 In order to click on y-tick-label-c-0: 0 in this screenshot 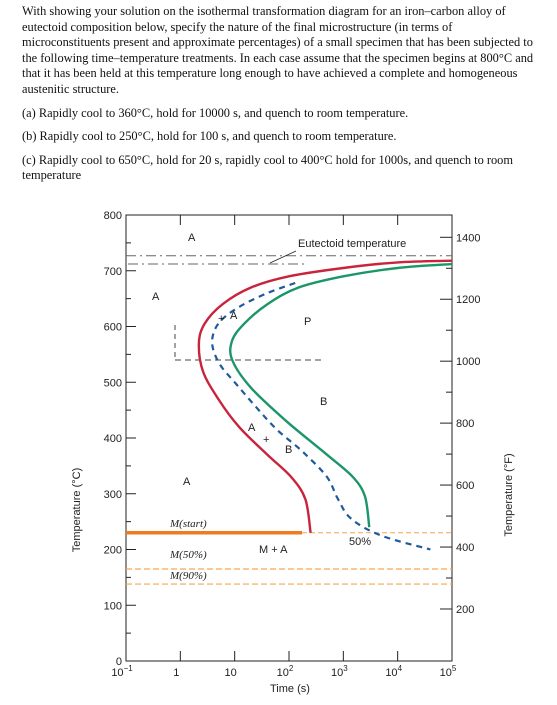, I will do `click(119, 662)`.